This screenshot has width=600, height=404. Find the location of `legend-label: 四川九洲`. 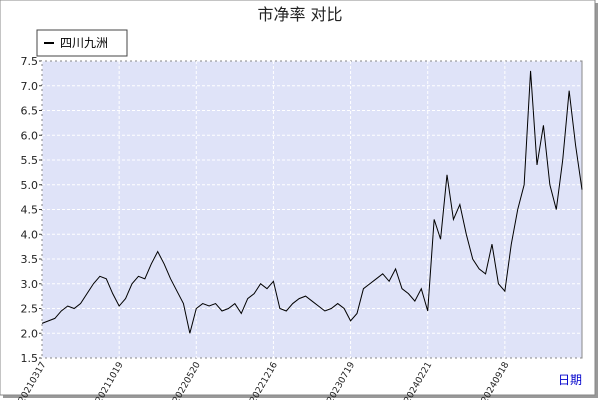

legend-label: 四川九洲 is located at coordinates (84, 43).